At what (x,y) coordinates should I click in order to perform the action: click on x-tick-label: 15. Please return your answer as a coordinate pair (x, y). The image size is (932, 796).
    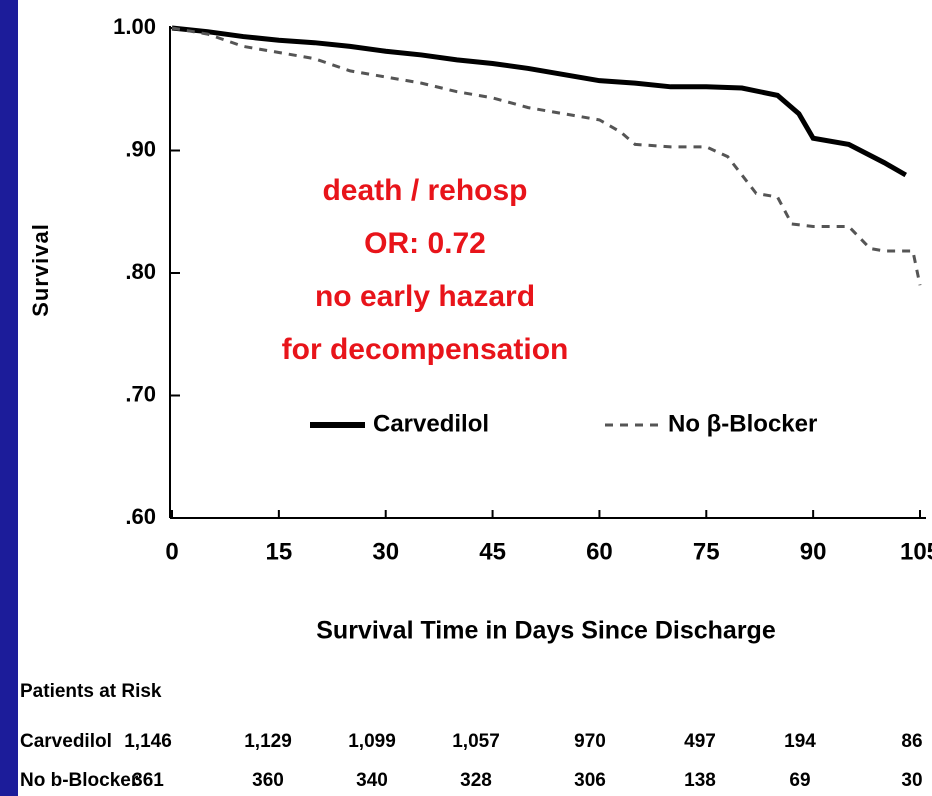
    Looking at the image, I should click on (279, 551).